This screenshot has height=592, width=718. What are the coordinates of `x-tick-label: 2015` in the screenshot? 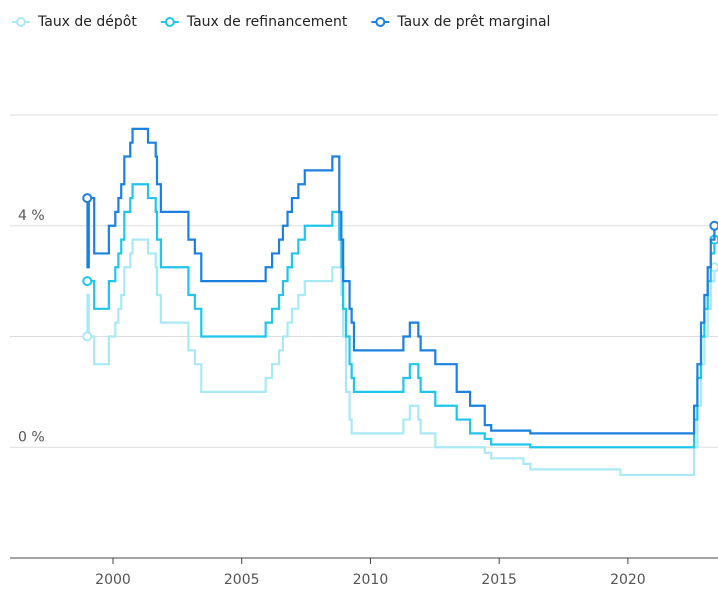 It's located at (499, 580).